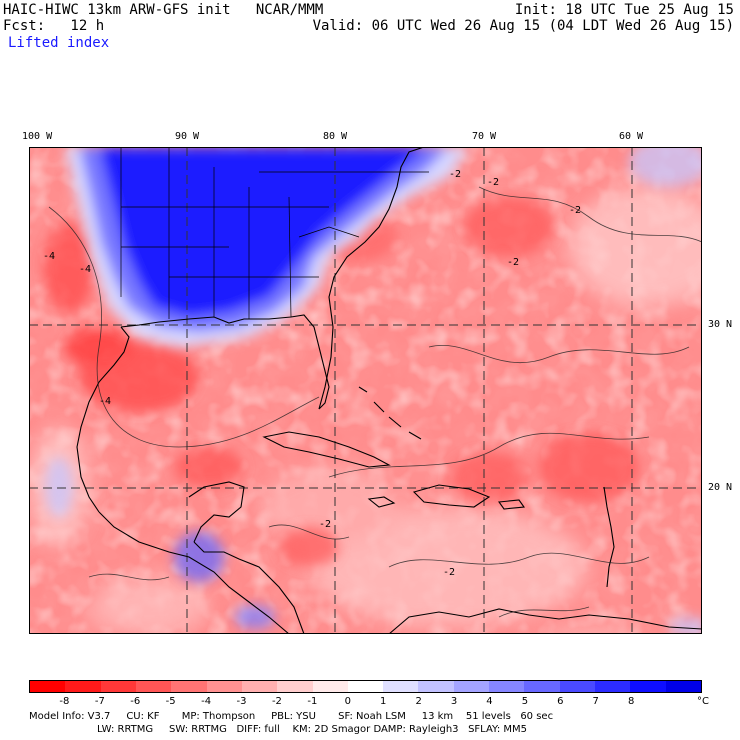 Image resolution: width=740 pixels, height=740 pixels. I want to click on lon-label-80w: 80 W, so click(335, 136).